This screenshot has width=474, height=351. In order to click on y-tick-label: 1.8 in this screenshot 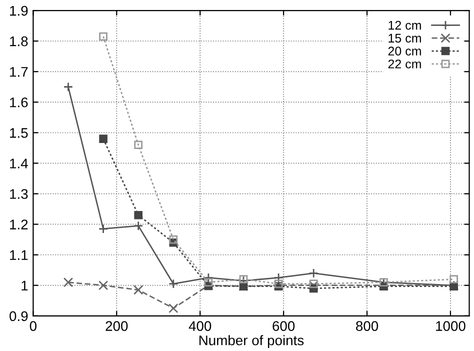, I will do `click(19, 41)`.